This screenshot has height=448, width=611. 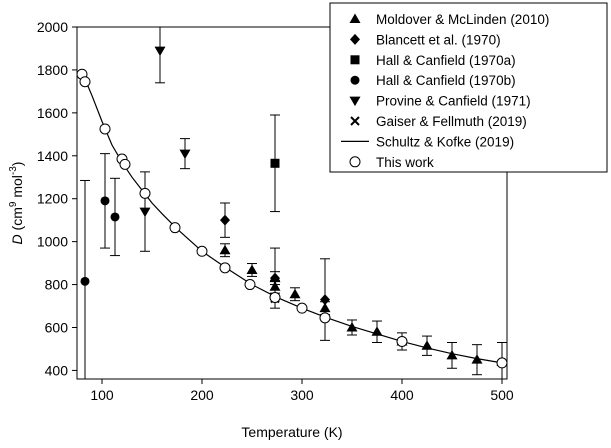 What do you see at coordinates (446, 60) in the screenshot?
I see `legend-label-hall-canfield-1970a: Hall & Canfield (1970a)` at bounding box center [446, 60].